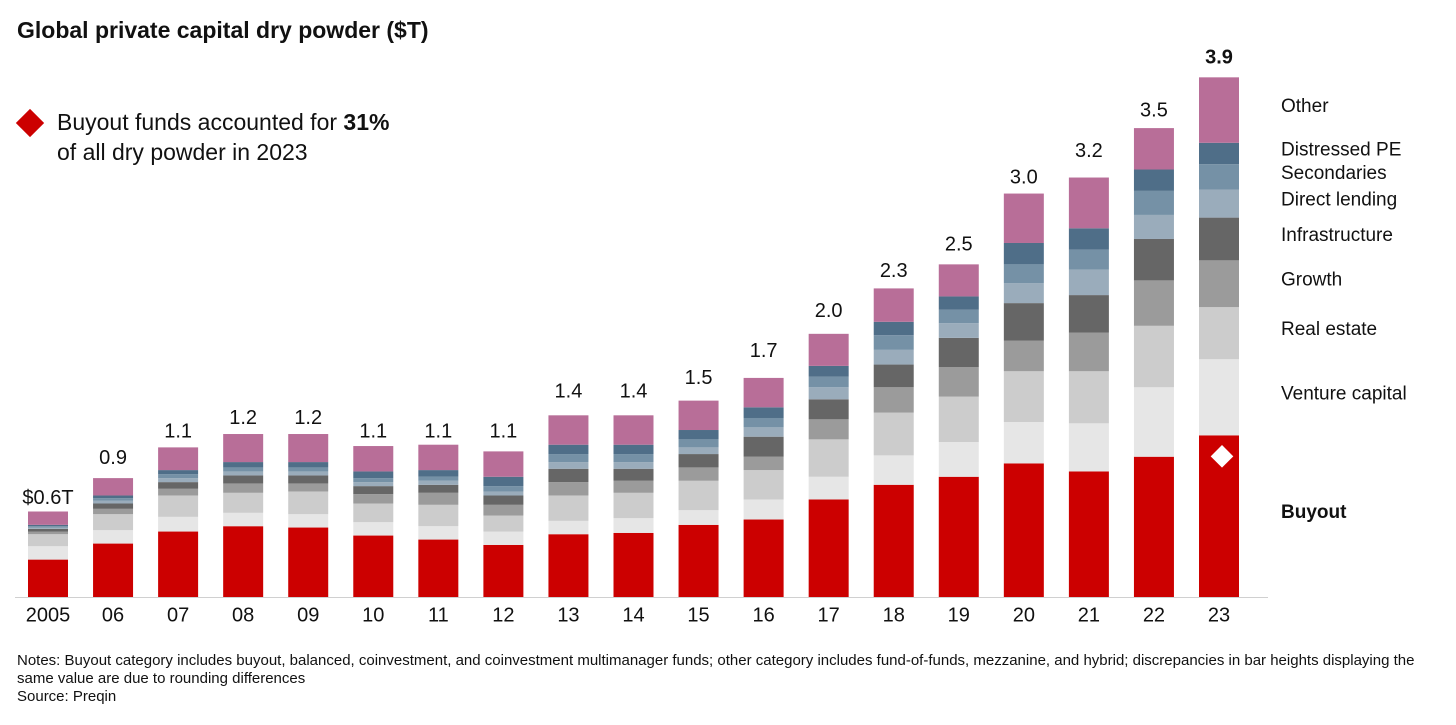 Image resolution: width=1456 pixels, height=725 pixels. I want to click on x-tick-label: 13, so click(568, 615).